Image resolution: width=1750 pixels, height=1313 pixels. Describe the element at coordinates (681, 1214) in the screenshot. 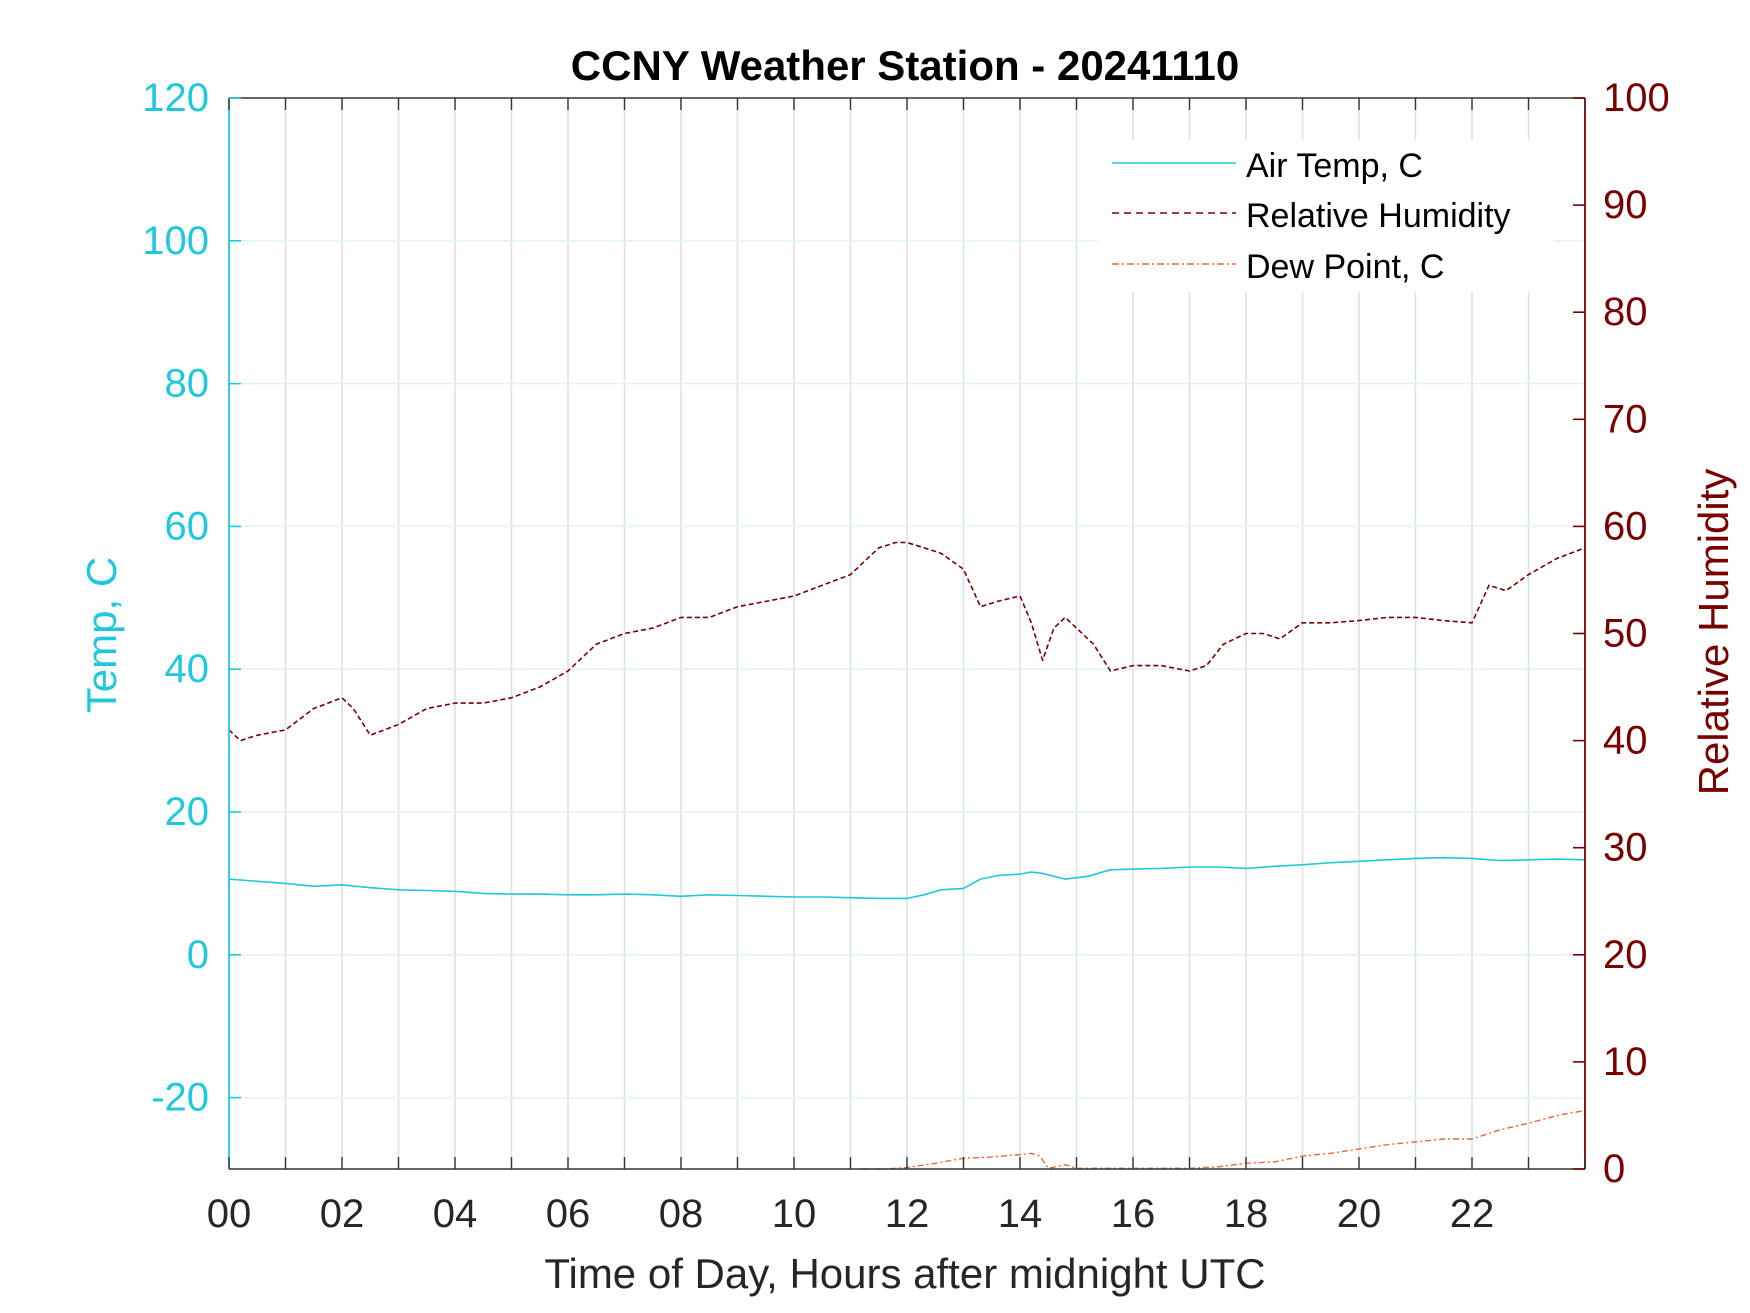

I see `x-tick-label: 08` at that location.